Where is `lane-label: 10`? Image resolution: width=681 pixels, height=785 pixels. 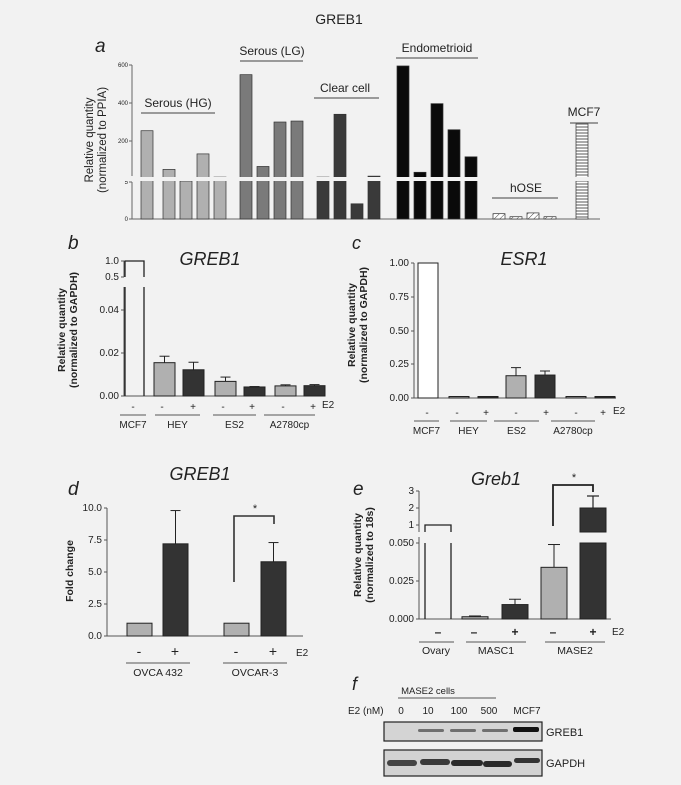
lane-label: 10 is located at coordinates (428, 711).